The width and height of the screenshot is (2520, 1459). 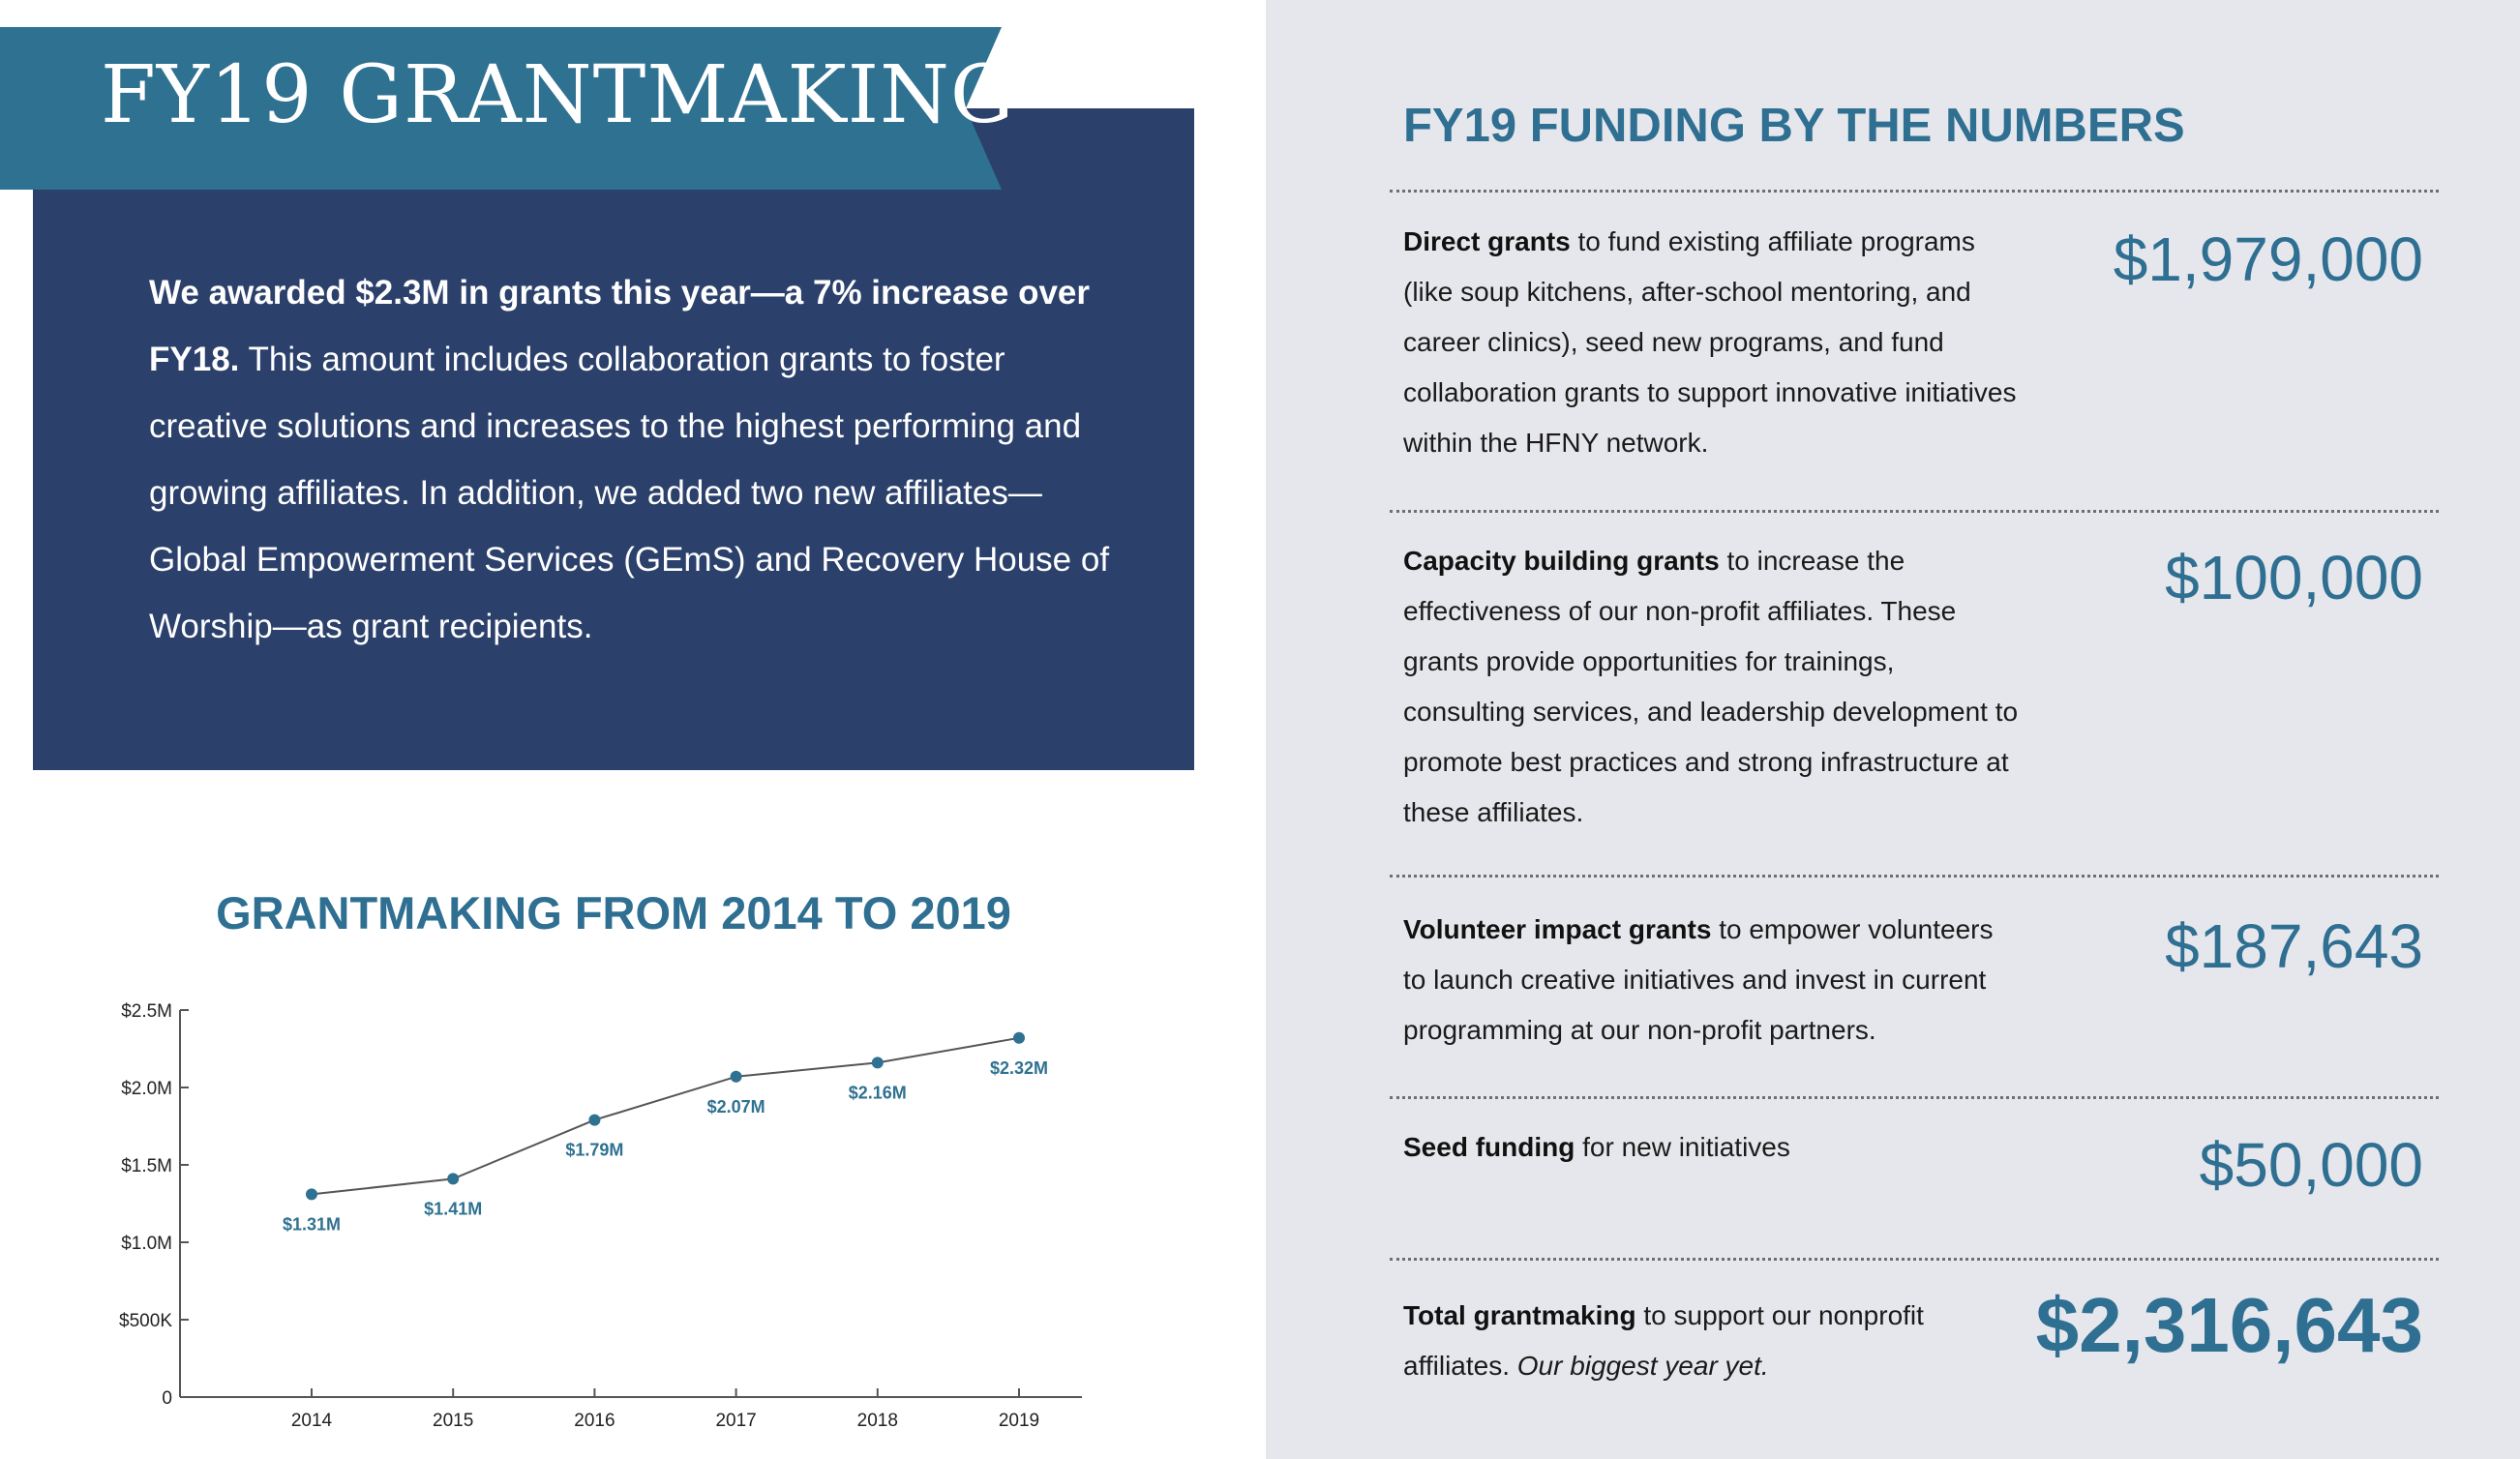 What do you see at coordinates (1019, 1421) in the screenshot?
I see `x-tick-label: 2019` at bounding box center [1019, 1421].